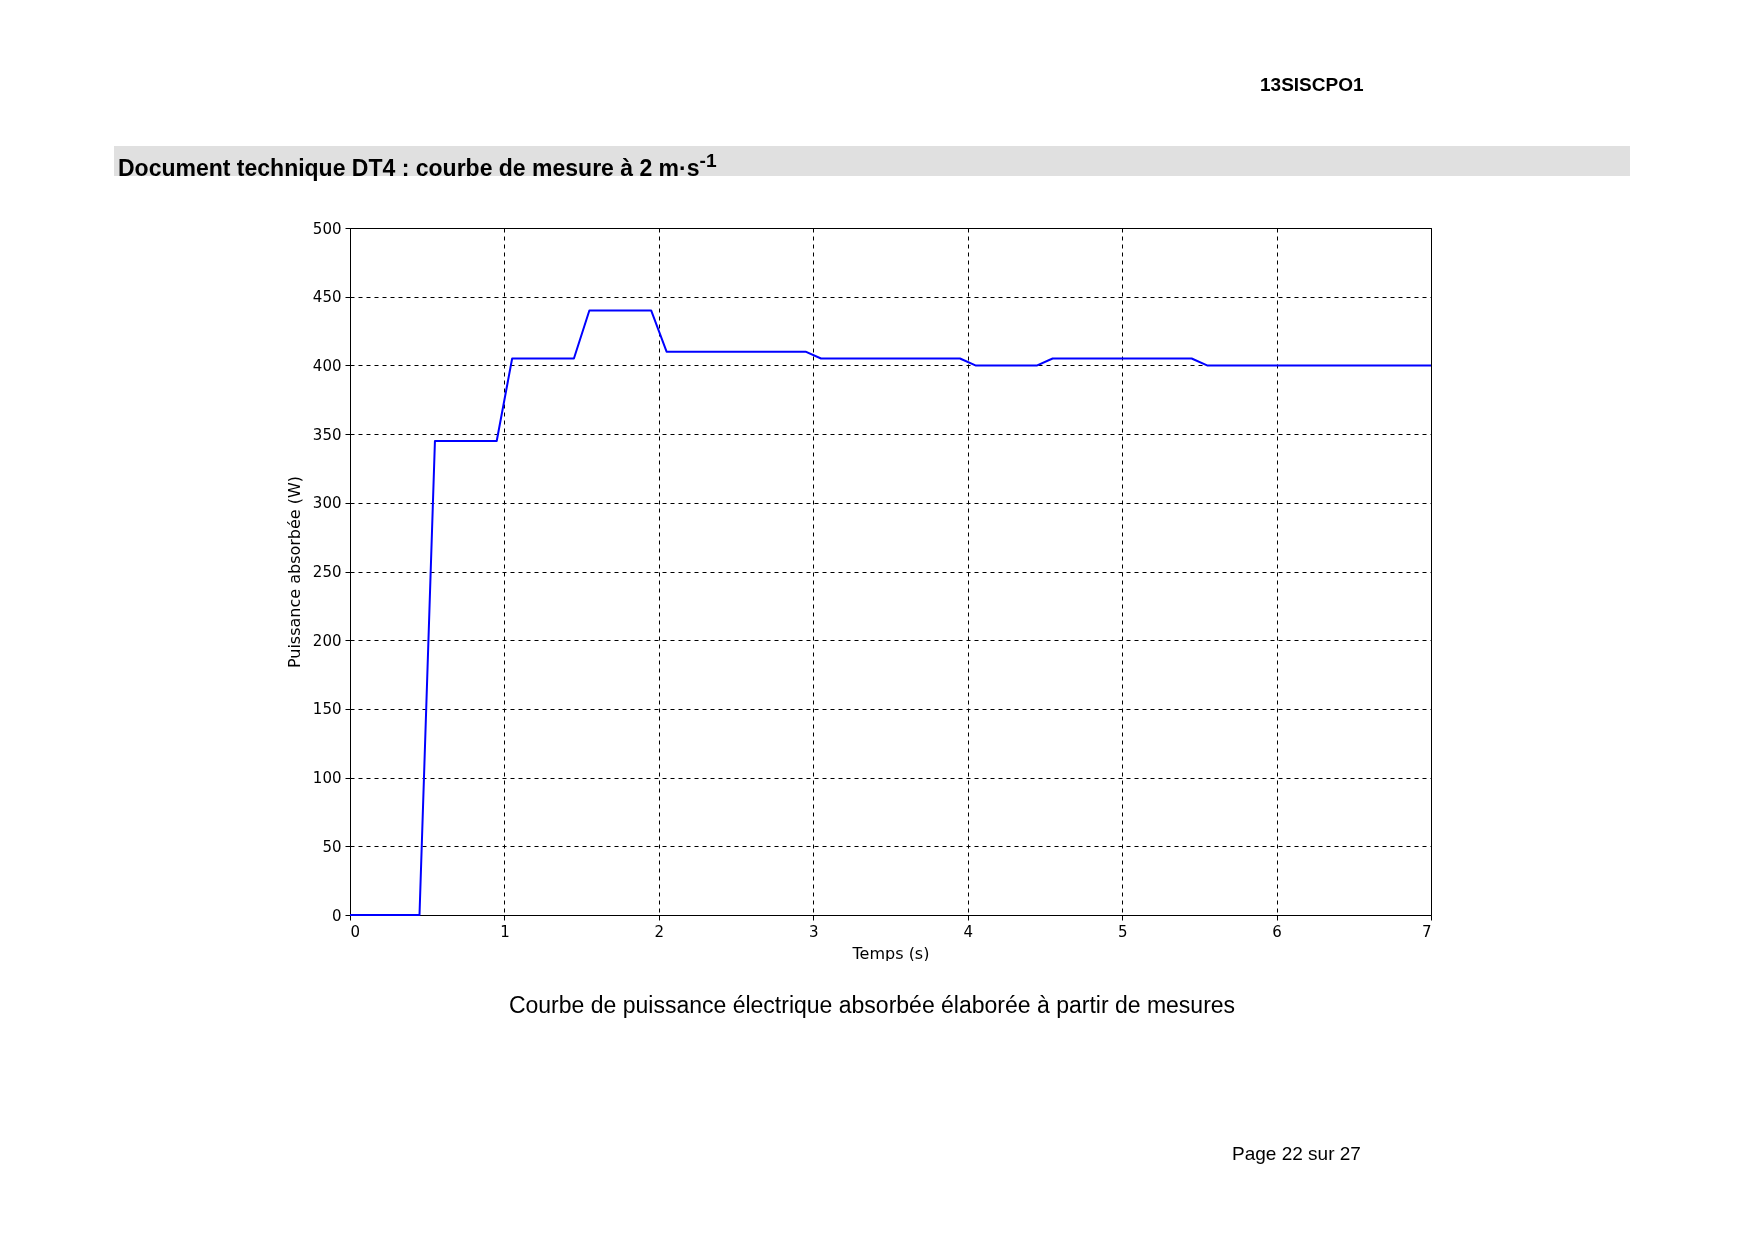  What do you see at coordinates (1122, 931) in the screenshot?
I see `x-tick-label: 5` at bounding box center [1122, 931].